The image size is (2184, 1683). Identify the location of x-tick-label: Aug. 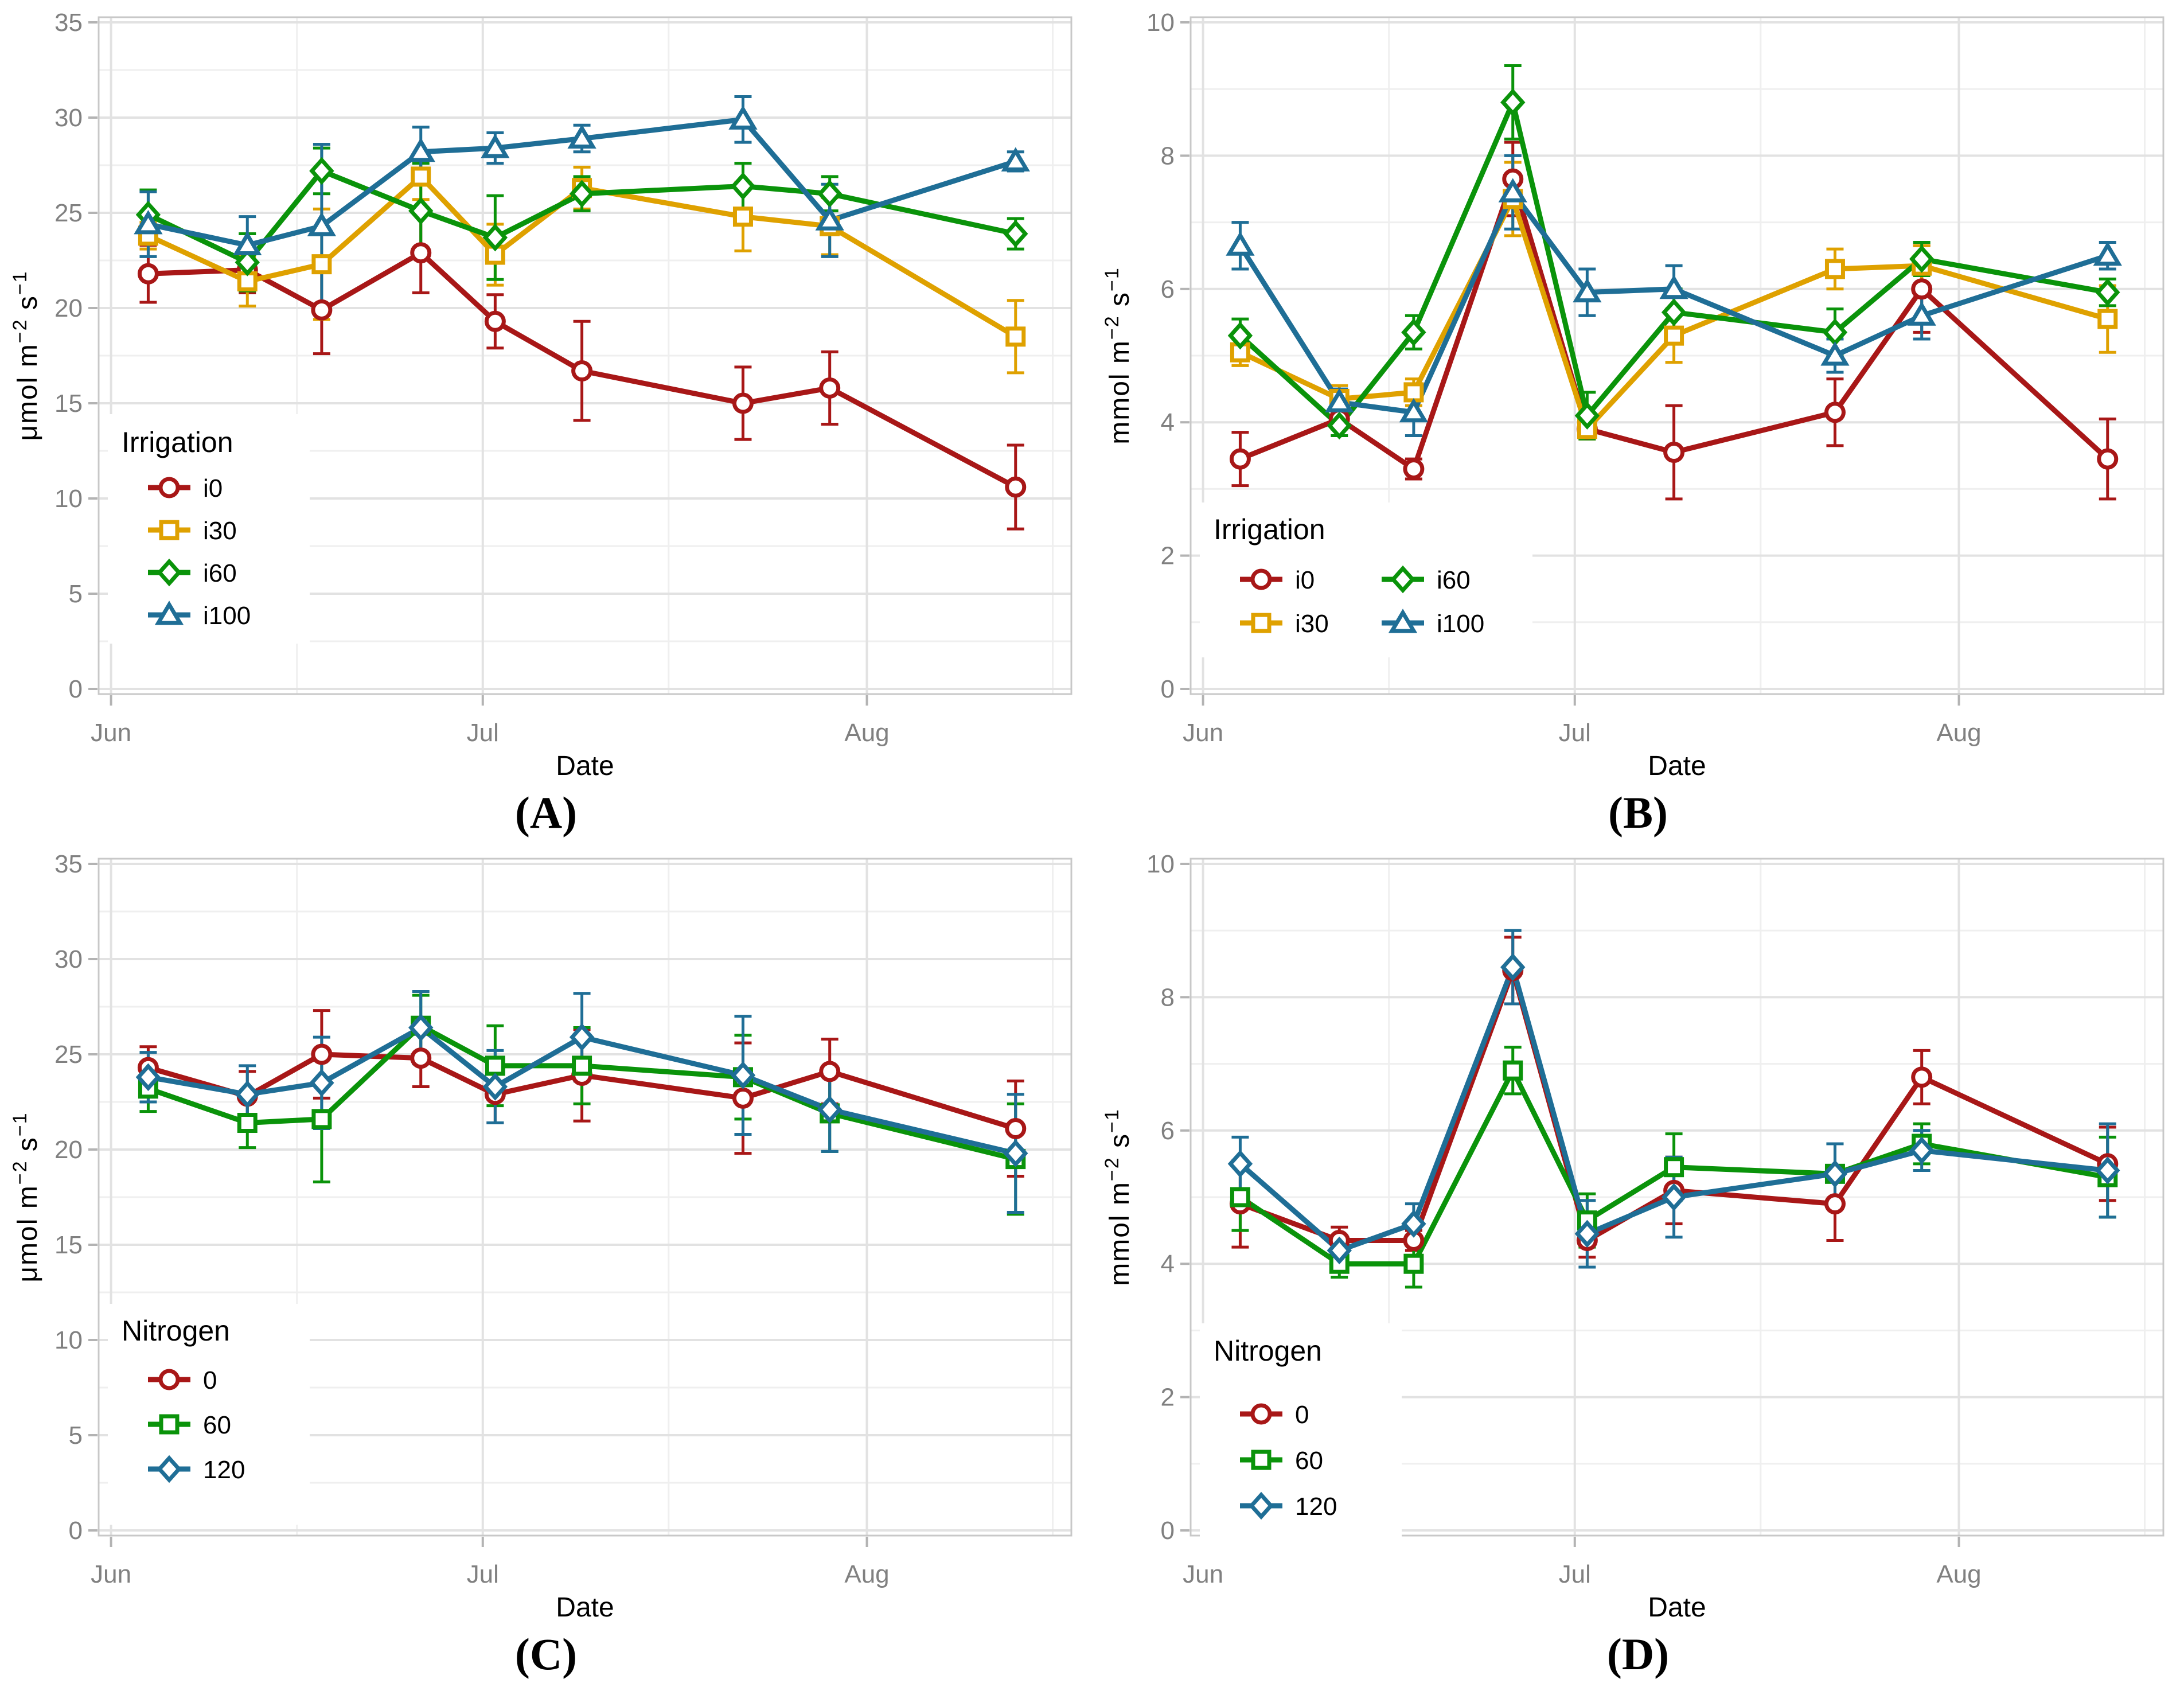
(1958, 733).